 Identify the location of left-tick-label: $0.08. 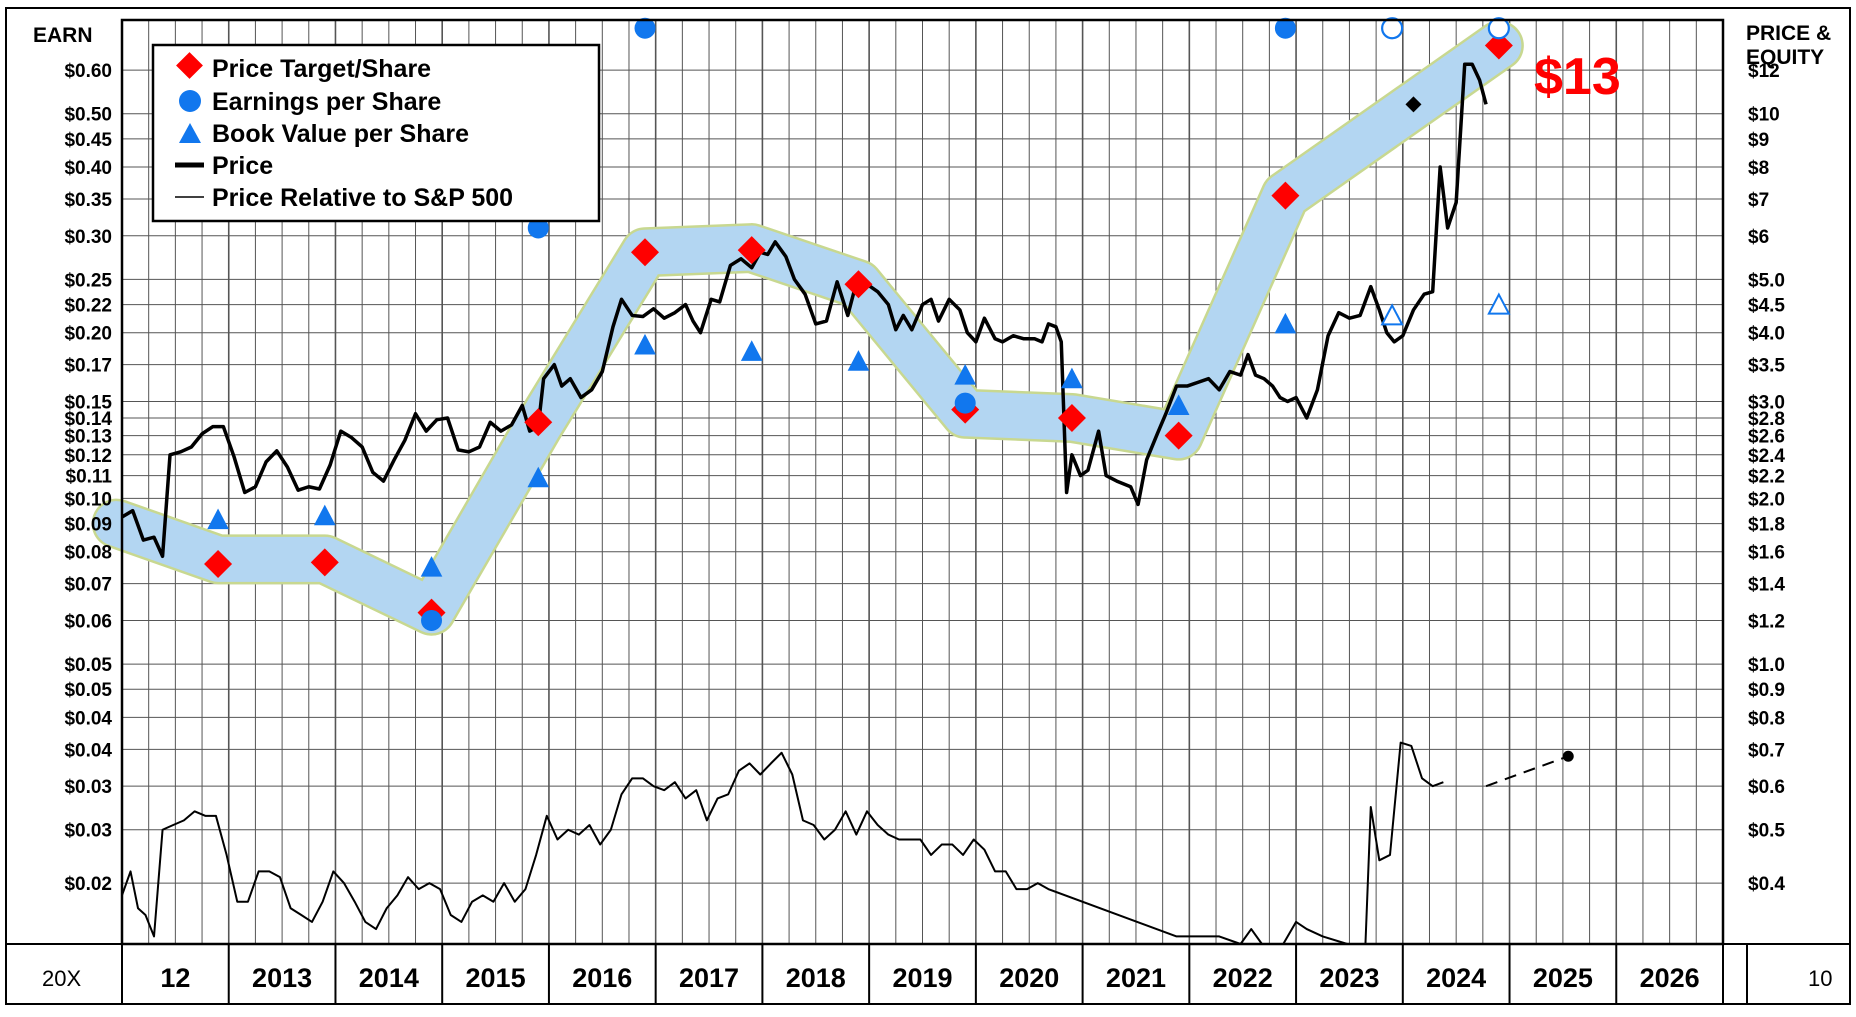
(88, 553).